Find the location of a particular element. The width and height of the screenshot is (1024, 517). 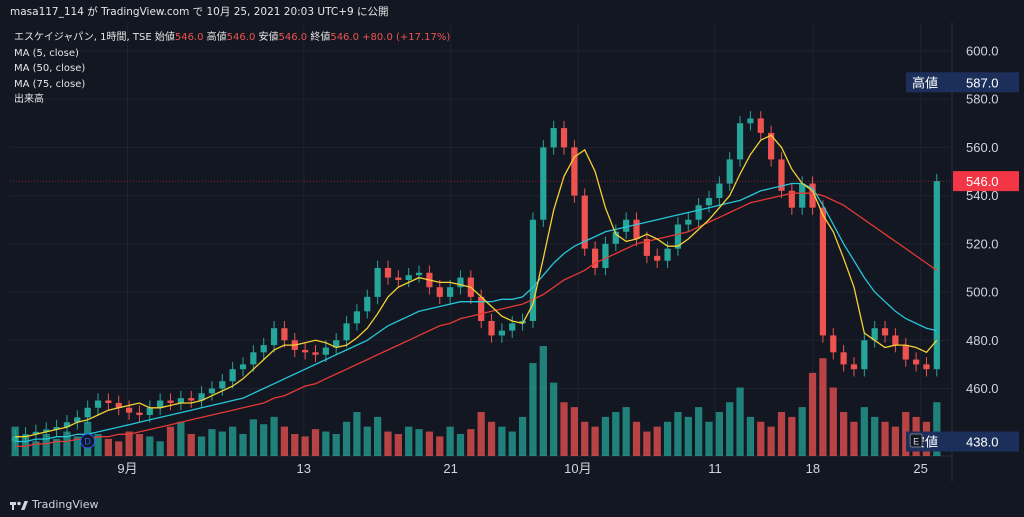

footer-brand: TradingView is located at coordinates (65, 504).